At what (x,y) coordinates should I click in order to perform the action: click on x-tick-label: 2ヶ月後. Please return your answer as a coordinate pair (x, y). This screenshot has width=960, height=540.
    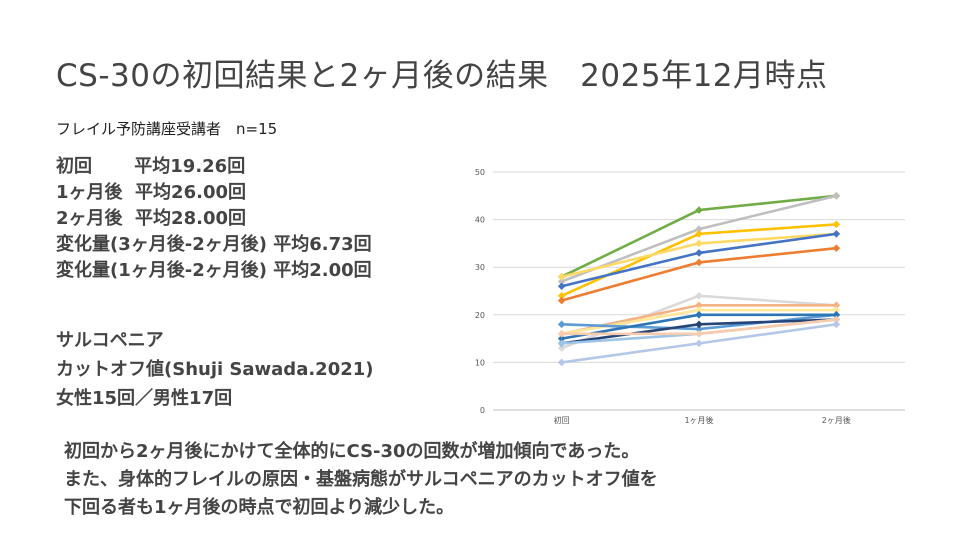
    Looking at the image, I should click on (836, 420).